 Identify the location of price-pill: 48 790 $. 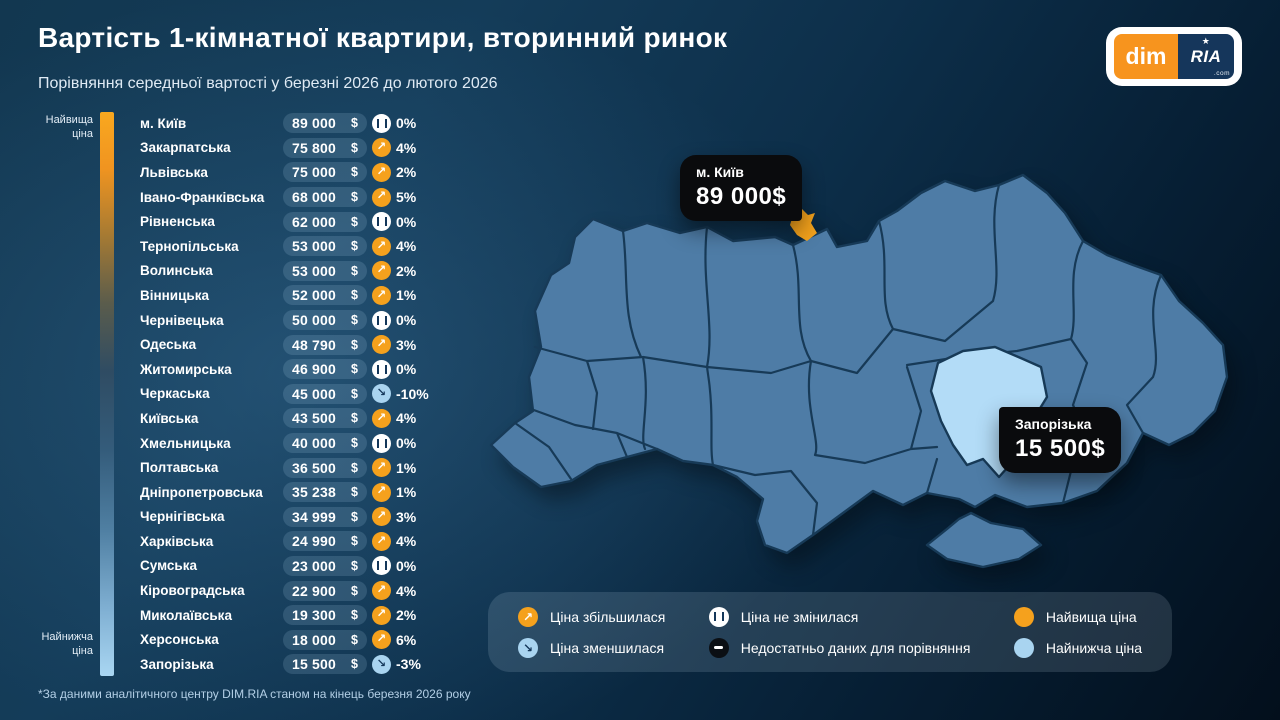
(325, 344).